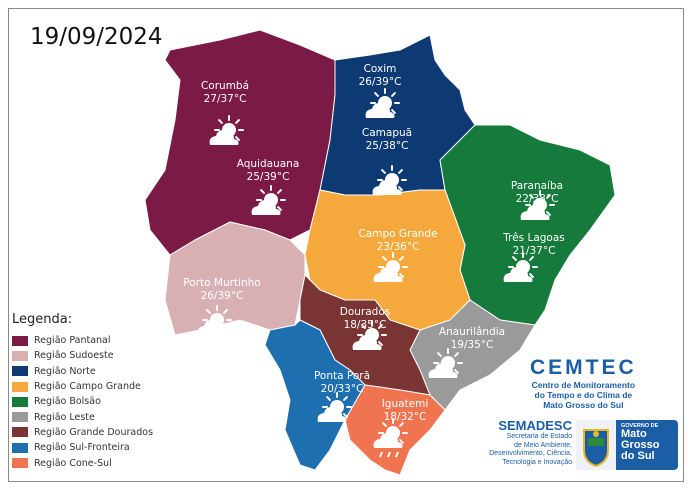 This screenshot has width=696, height=492. Describe the element at coordinates (225, 86) in the screenshot. I see `city-name: Corumbá` at that location.